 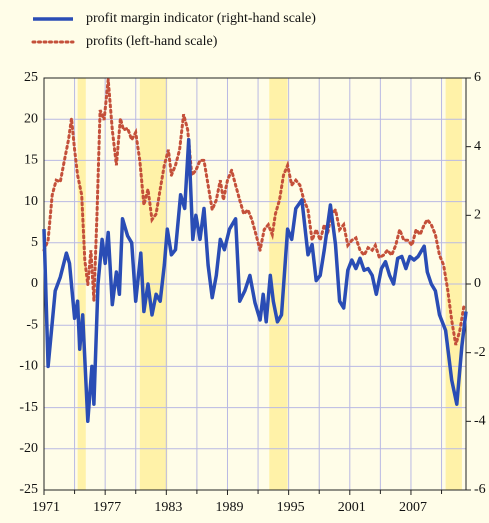 What do you see at coordinates (32, 324) in the screenshot?
I see `y-tick-label: -5` at bounding box center [32, 324].